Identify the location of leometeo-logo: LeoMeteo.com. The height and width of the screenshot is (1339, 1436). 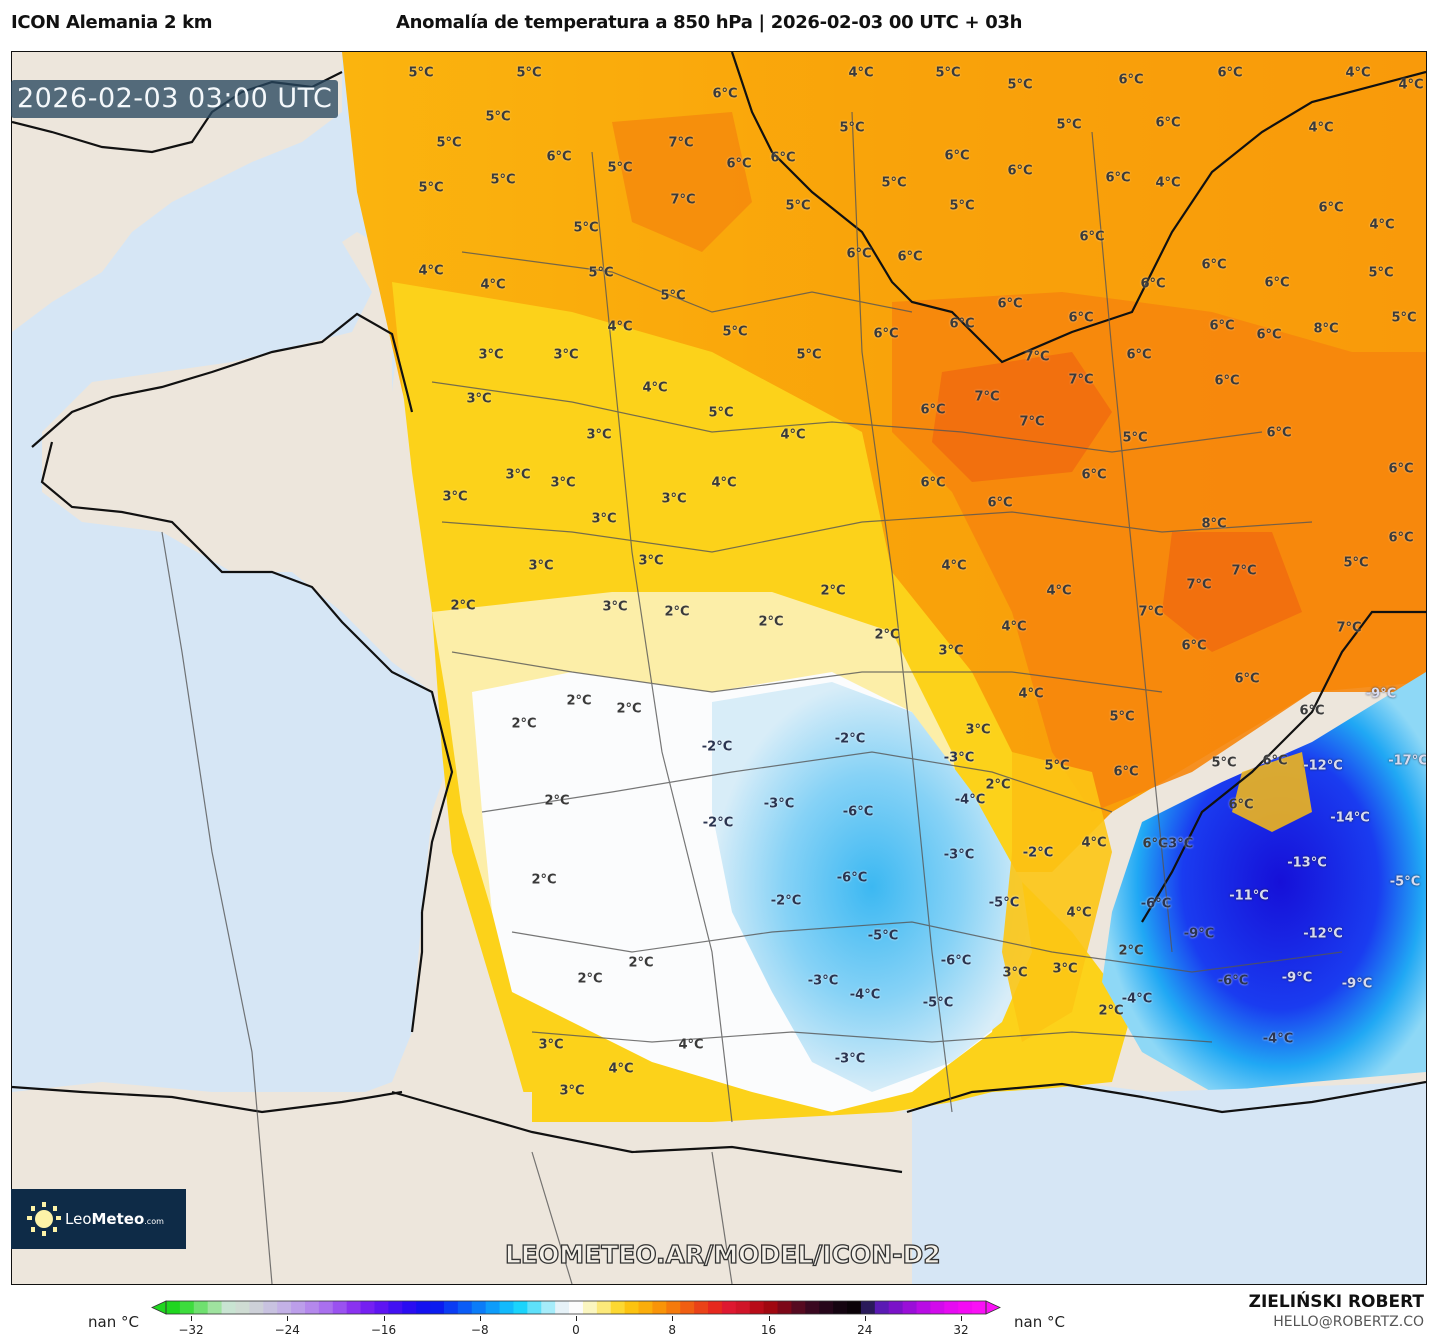
(98, 1219).